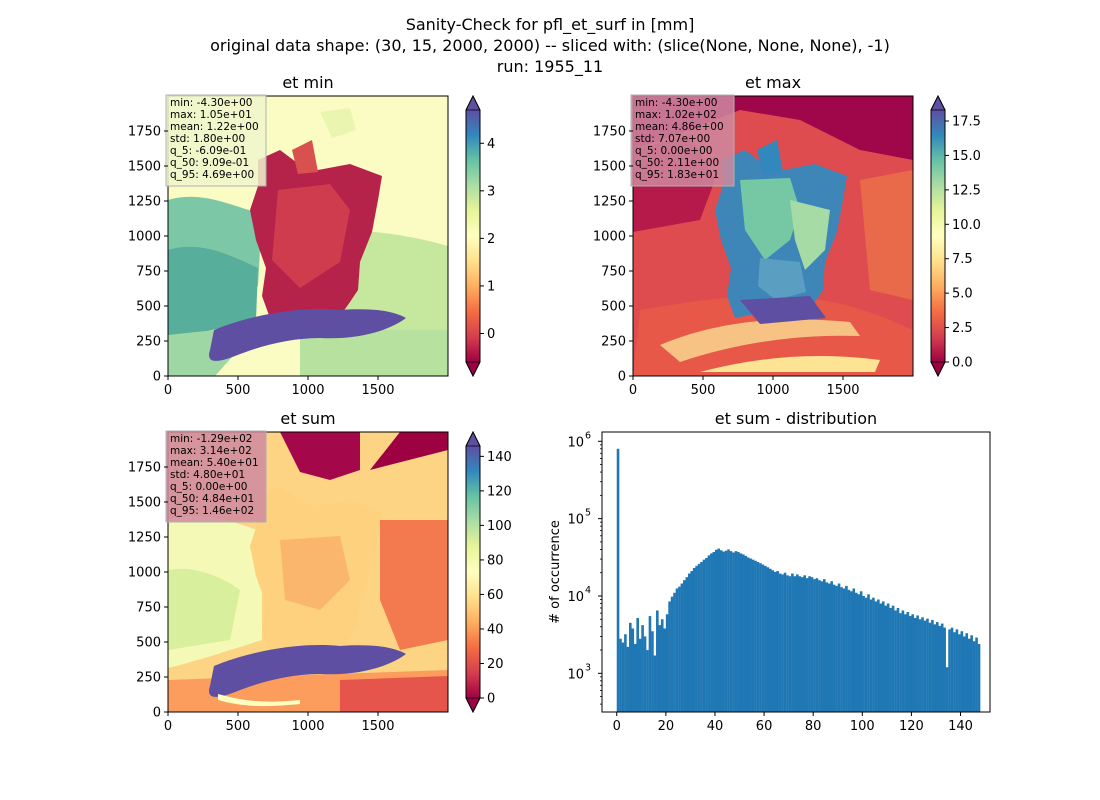 This screenshot has height=800, width=1100. Describe the element at coordinates (307, 82) in the screenshot. I see `panel-et-min-title: et min` at that location.